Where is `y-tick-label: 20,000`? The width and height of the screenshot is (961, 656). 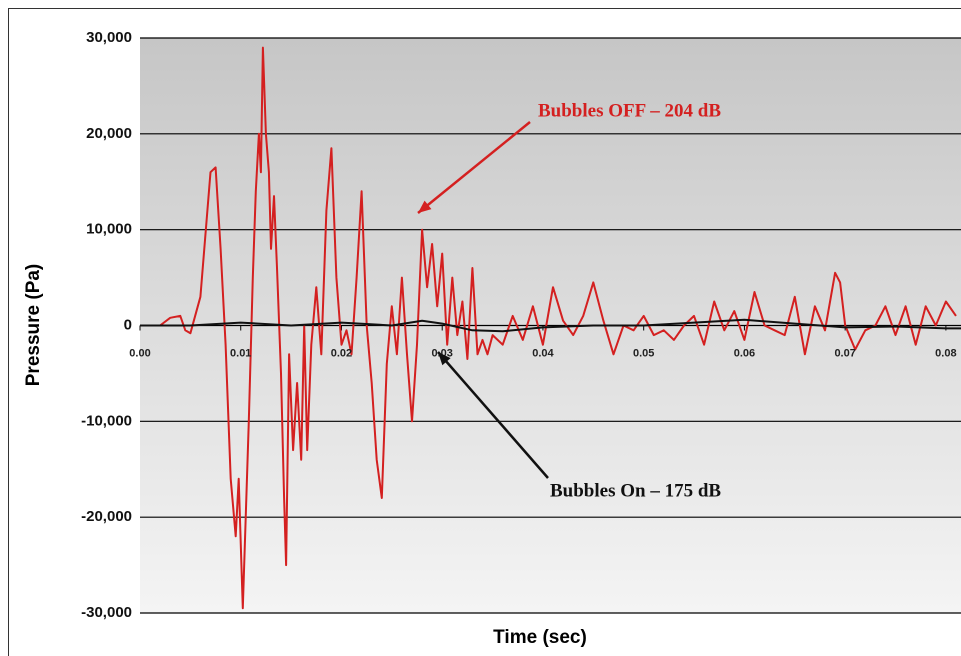 y-tick-label: 20,000 is located at coordinates (109, 133).